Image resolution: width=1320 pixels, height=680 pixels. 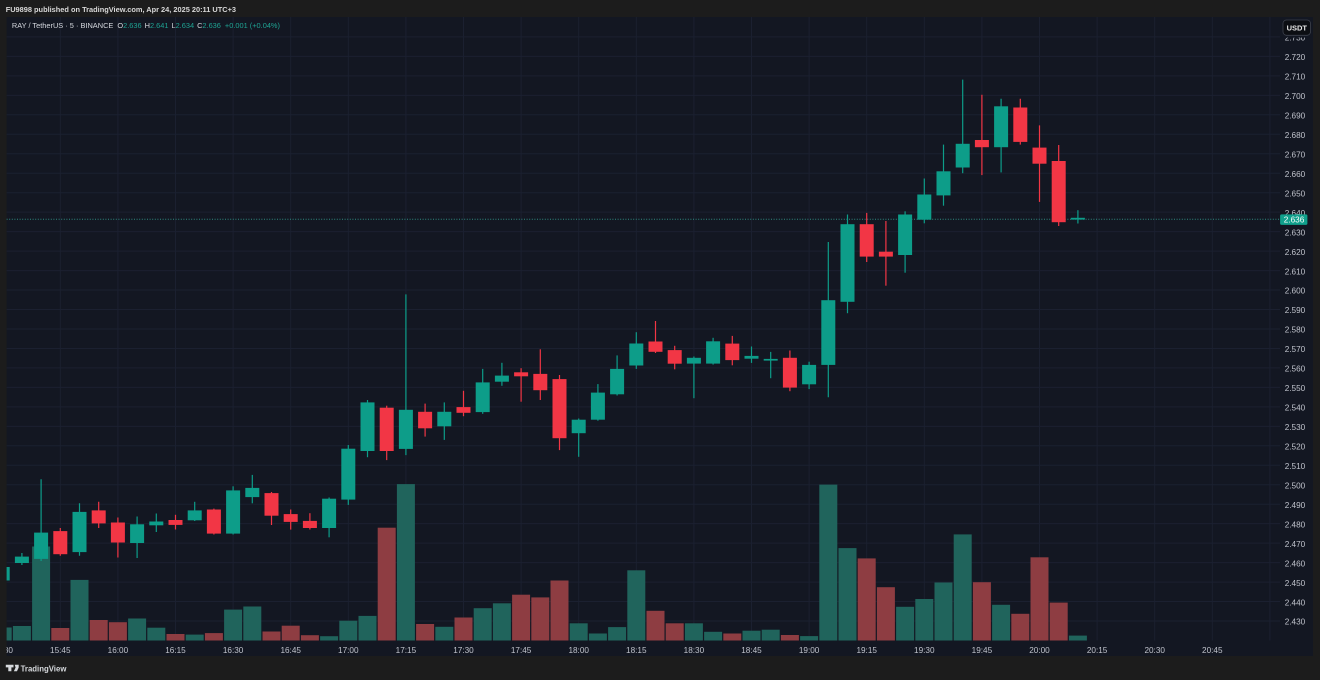 What do you see at coordinates (1295, 524) in the screenshot?
I see `svg-text: 2.480` at bounding box center [1295, 524].